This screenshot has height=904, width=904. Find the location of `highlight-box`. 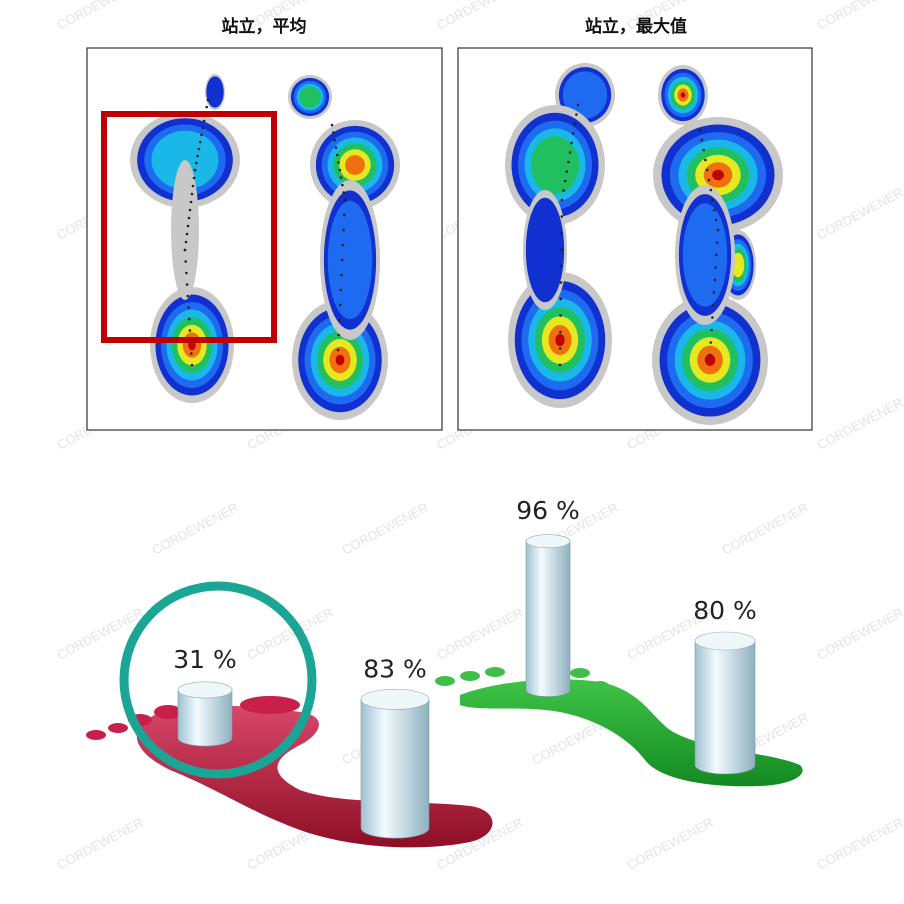

highlight-box is located at coordinates (189, 227).